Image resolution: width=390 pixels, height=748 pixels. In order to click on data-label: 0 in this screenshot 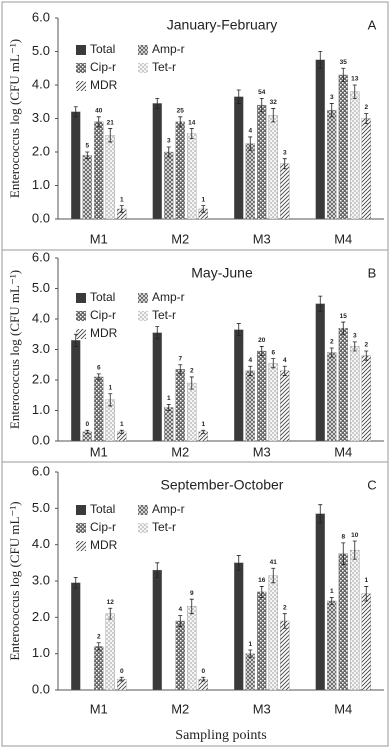, I will do `click(87, 424)`.